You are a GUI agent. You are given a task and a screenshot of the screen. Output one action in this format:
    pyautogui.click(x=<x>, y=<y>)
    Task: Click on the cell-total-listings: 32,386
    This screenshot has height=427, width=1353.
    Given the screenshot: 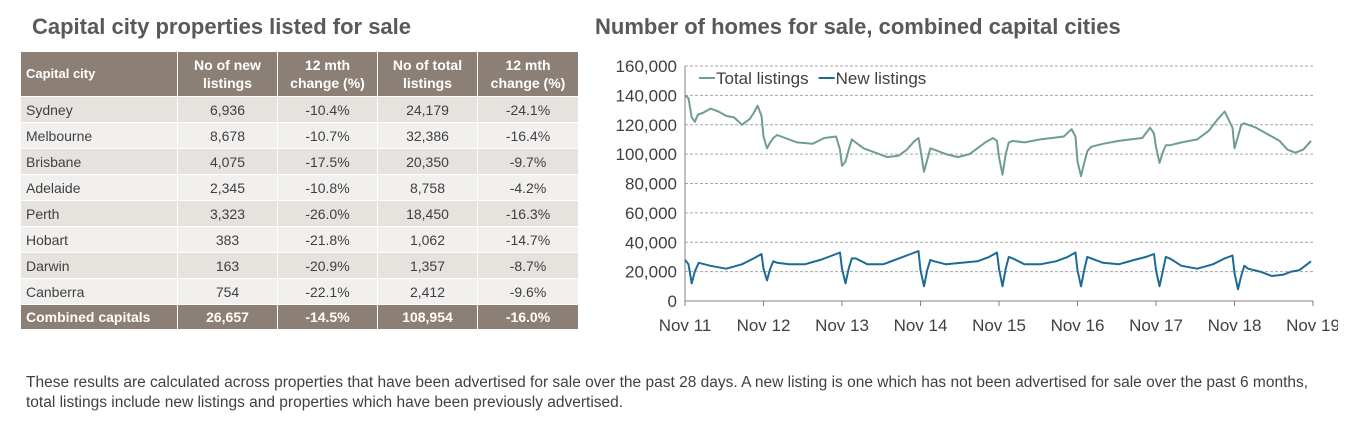 What is the action you would take?
    pyautogui.click(x=427, y=135)
    